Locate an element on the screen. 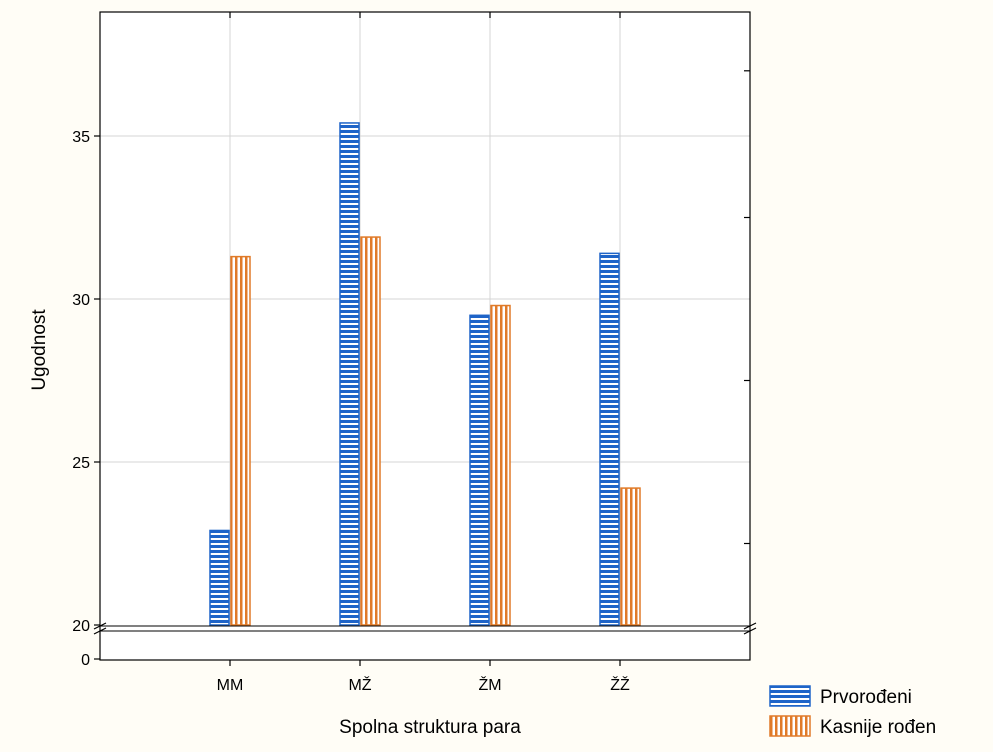 This screenshot has height=752, width=993. x-tick-label: ŽM is located at coordinates (489, 684).